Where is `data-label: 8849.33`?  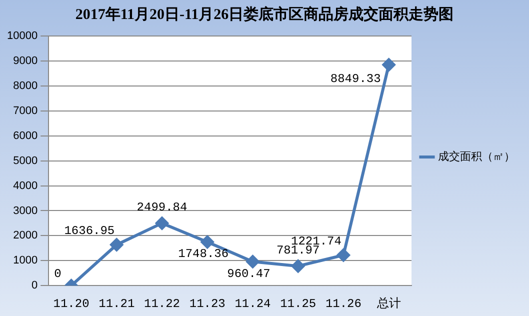
data-label: 8849.33 is located at coordinates (355, 79).